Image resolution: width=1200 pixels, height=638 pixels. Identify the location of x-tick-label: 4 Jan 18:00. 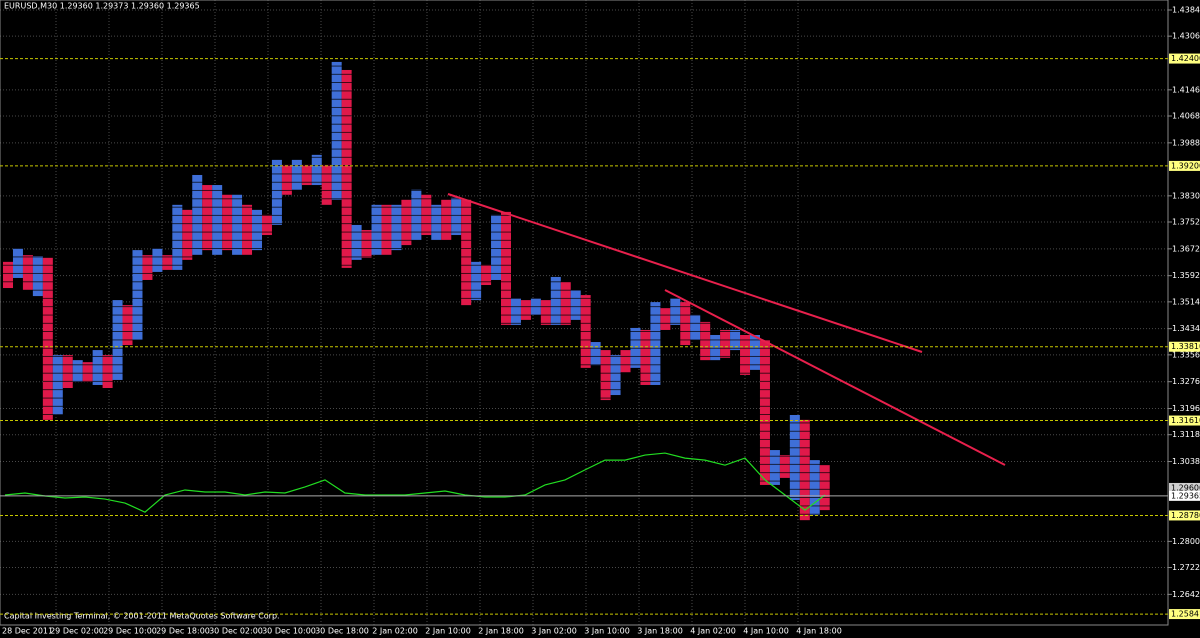
(819, 631).